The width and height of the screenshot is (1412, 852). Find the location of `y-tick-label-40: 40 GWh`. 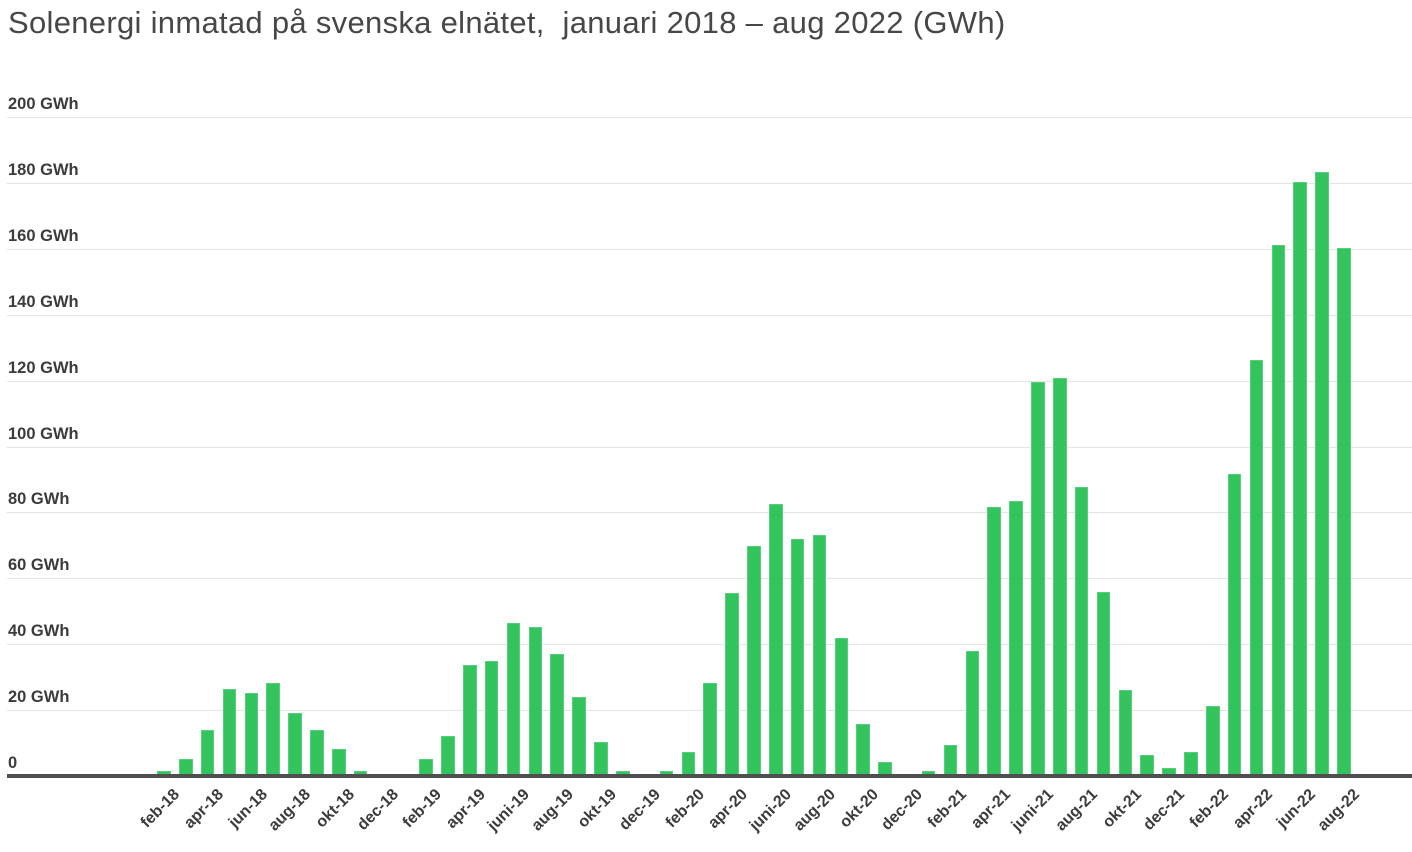

y-tick-label-40: 40 GWh is located at coordinates (39, 631).